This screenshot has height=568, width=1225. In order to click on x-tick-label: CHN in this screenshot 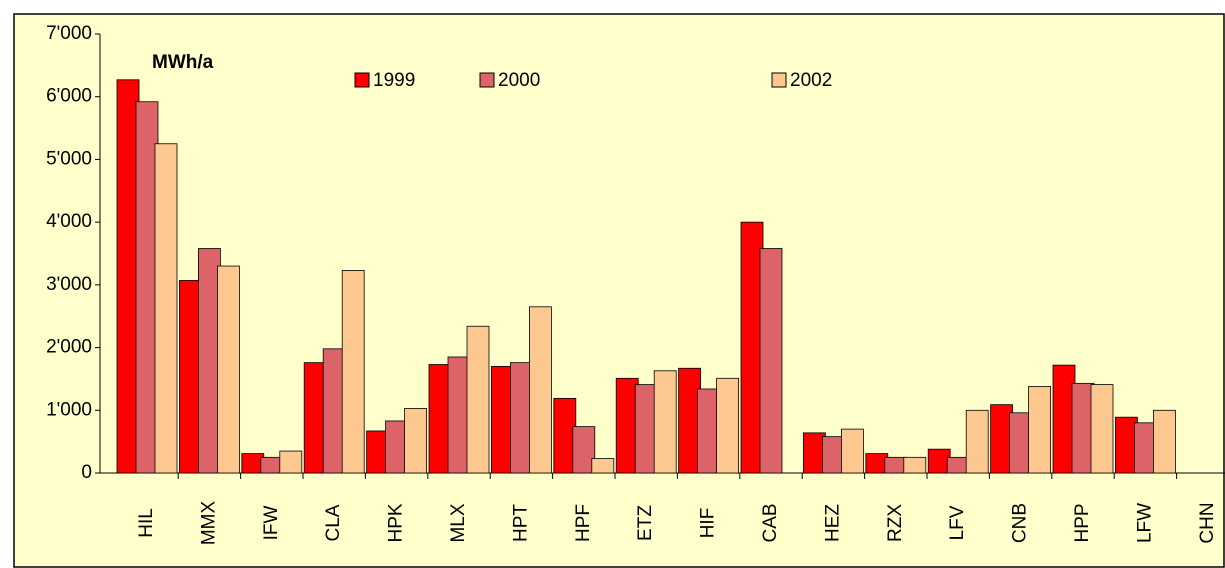, I will do `click(1207, 522)`.